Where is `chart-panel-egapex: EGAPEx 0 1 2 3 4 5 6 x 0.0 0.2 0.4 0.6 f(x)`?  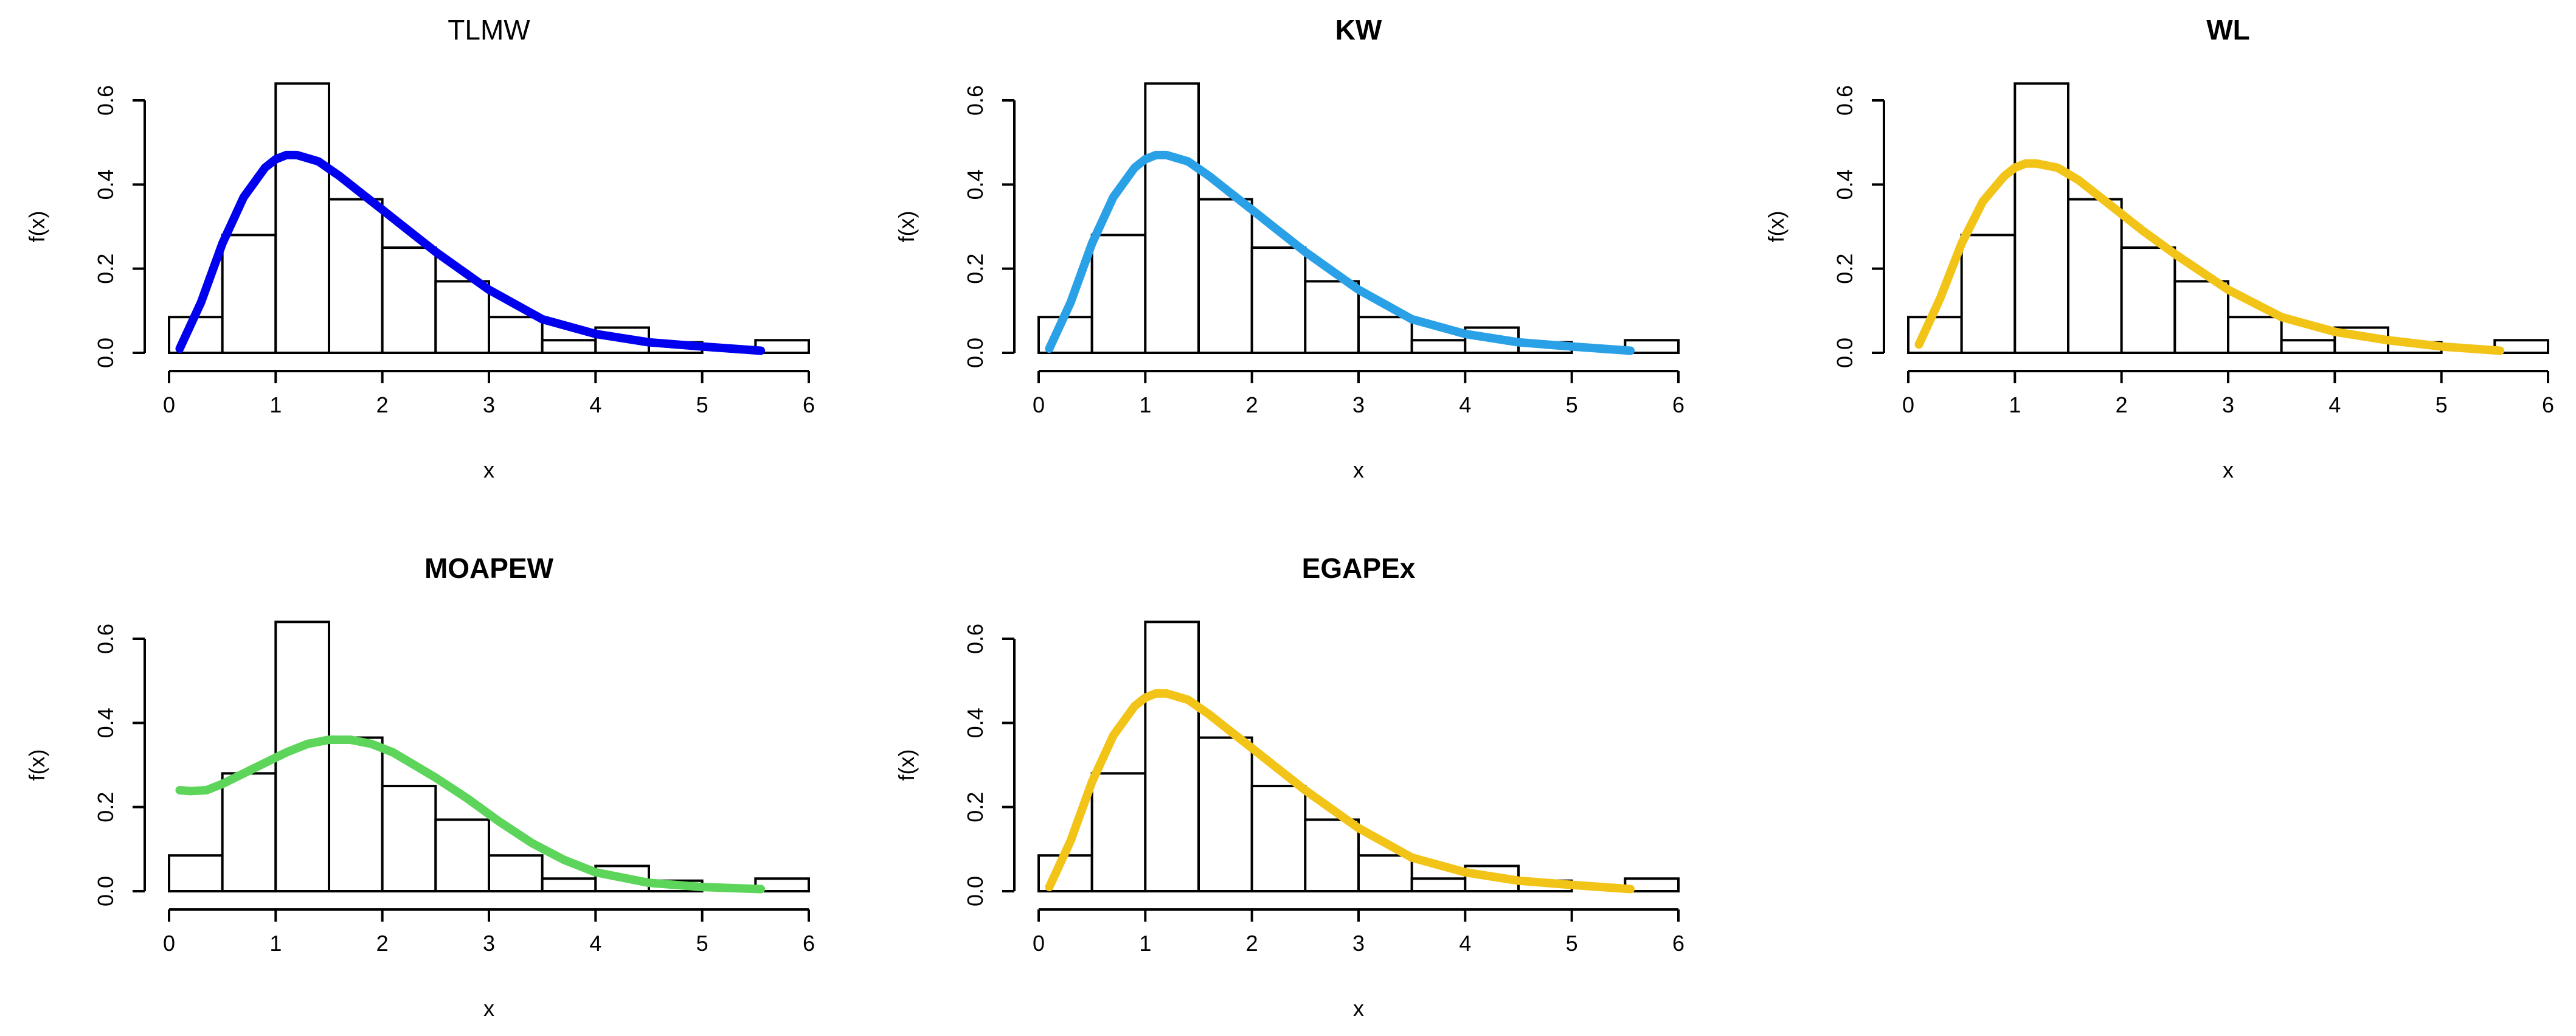 chart-panel-egapex: EGAPEx 0 1 2 3 4 5 6 x 0.0 0.2 0.4 0.6 f(x) is located at coordinates (1289, 786).